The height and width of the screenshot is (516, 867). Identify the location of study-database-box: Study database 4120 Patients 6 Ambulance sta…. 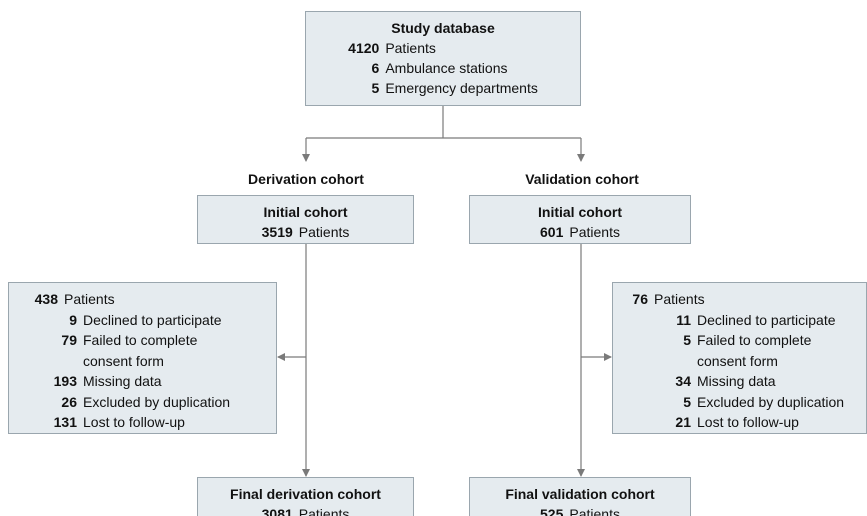
(443, 58).